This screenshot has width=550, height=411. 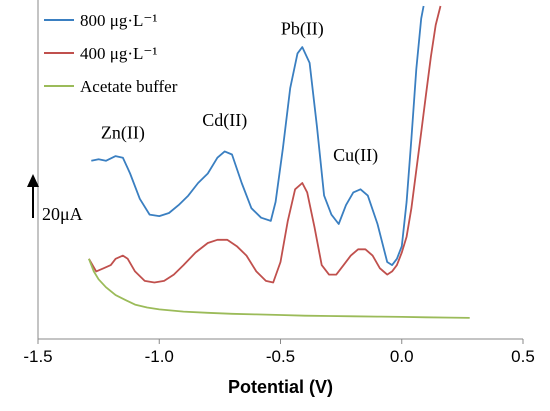 I want to click on x-tick-label-4: 0.5, so click(x=523, y=356).